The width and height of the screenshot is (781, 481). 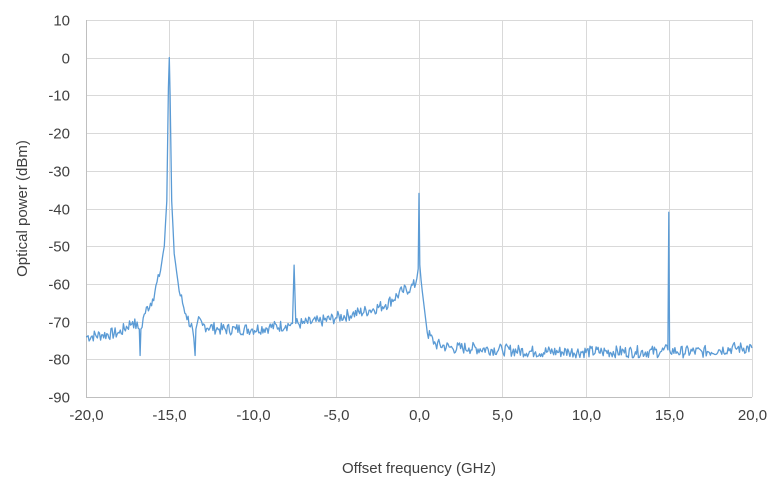 I want to click on x-axis-title: Offset frequency (GHz), so click(x=419, y=468).